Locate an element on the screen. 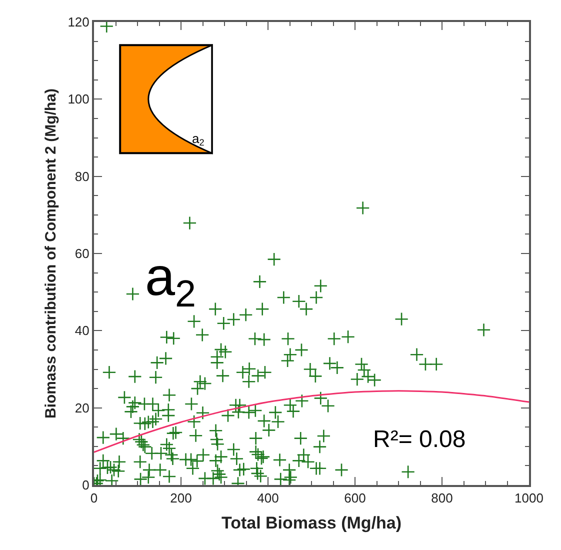 This screenshot has height=550, width=561. x-tick-label: 400 is located at coordinates (268, 498).